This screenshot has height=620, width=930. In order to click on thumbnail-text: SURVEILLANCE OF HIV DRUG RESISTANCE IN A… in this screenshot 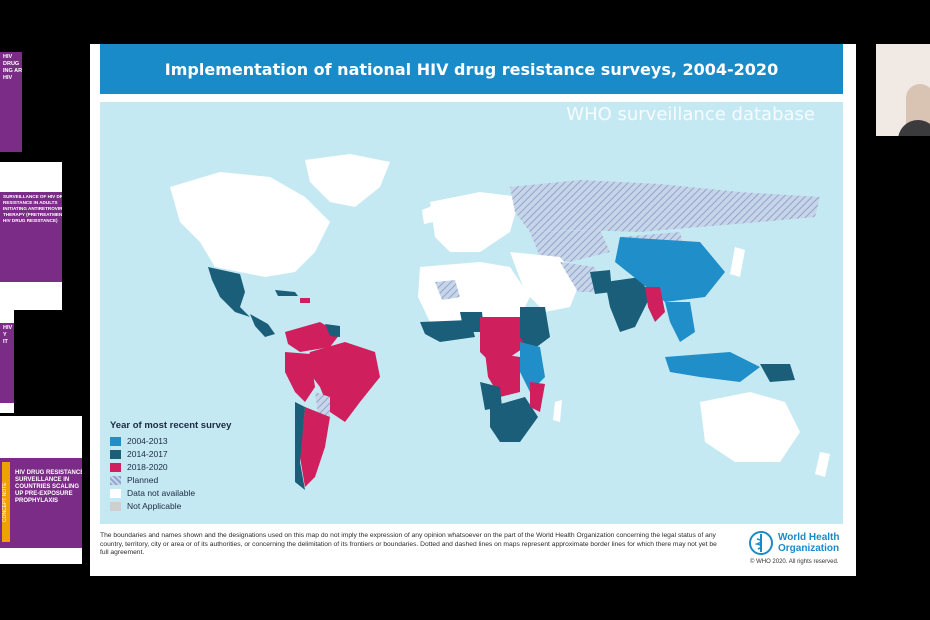, I will do `click(32, 208)`.